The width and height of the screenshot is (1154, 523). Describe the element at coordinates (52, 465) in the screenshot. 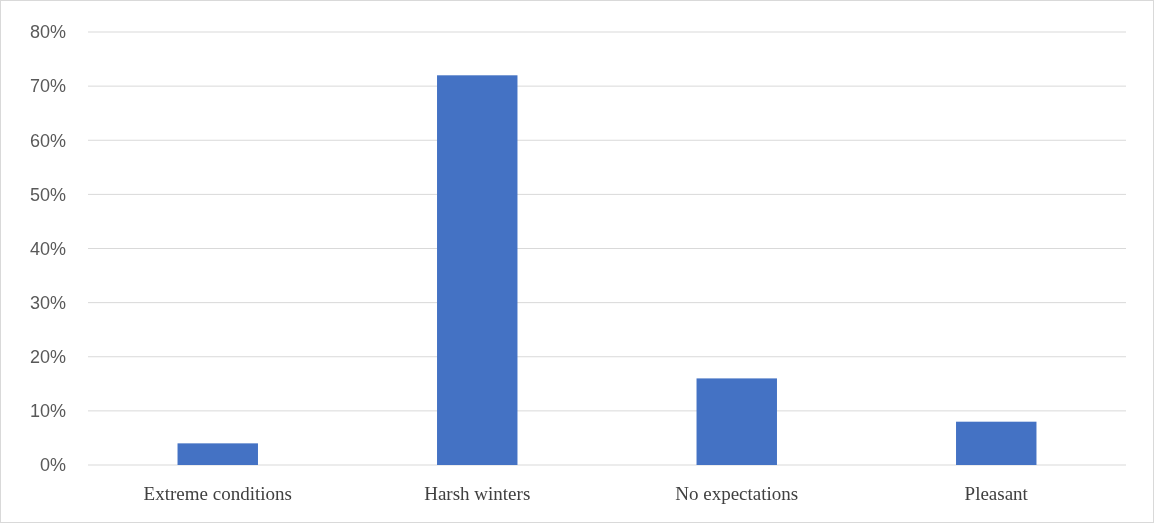

I see `y-tick-label: 0%` at that location.